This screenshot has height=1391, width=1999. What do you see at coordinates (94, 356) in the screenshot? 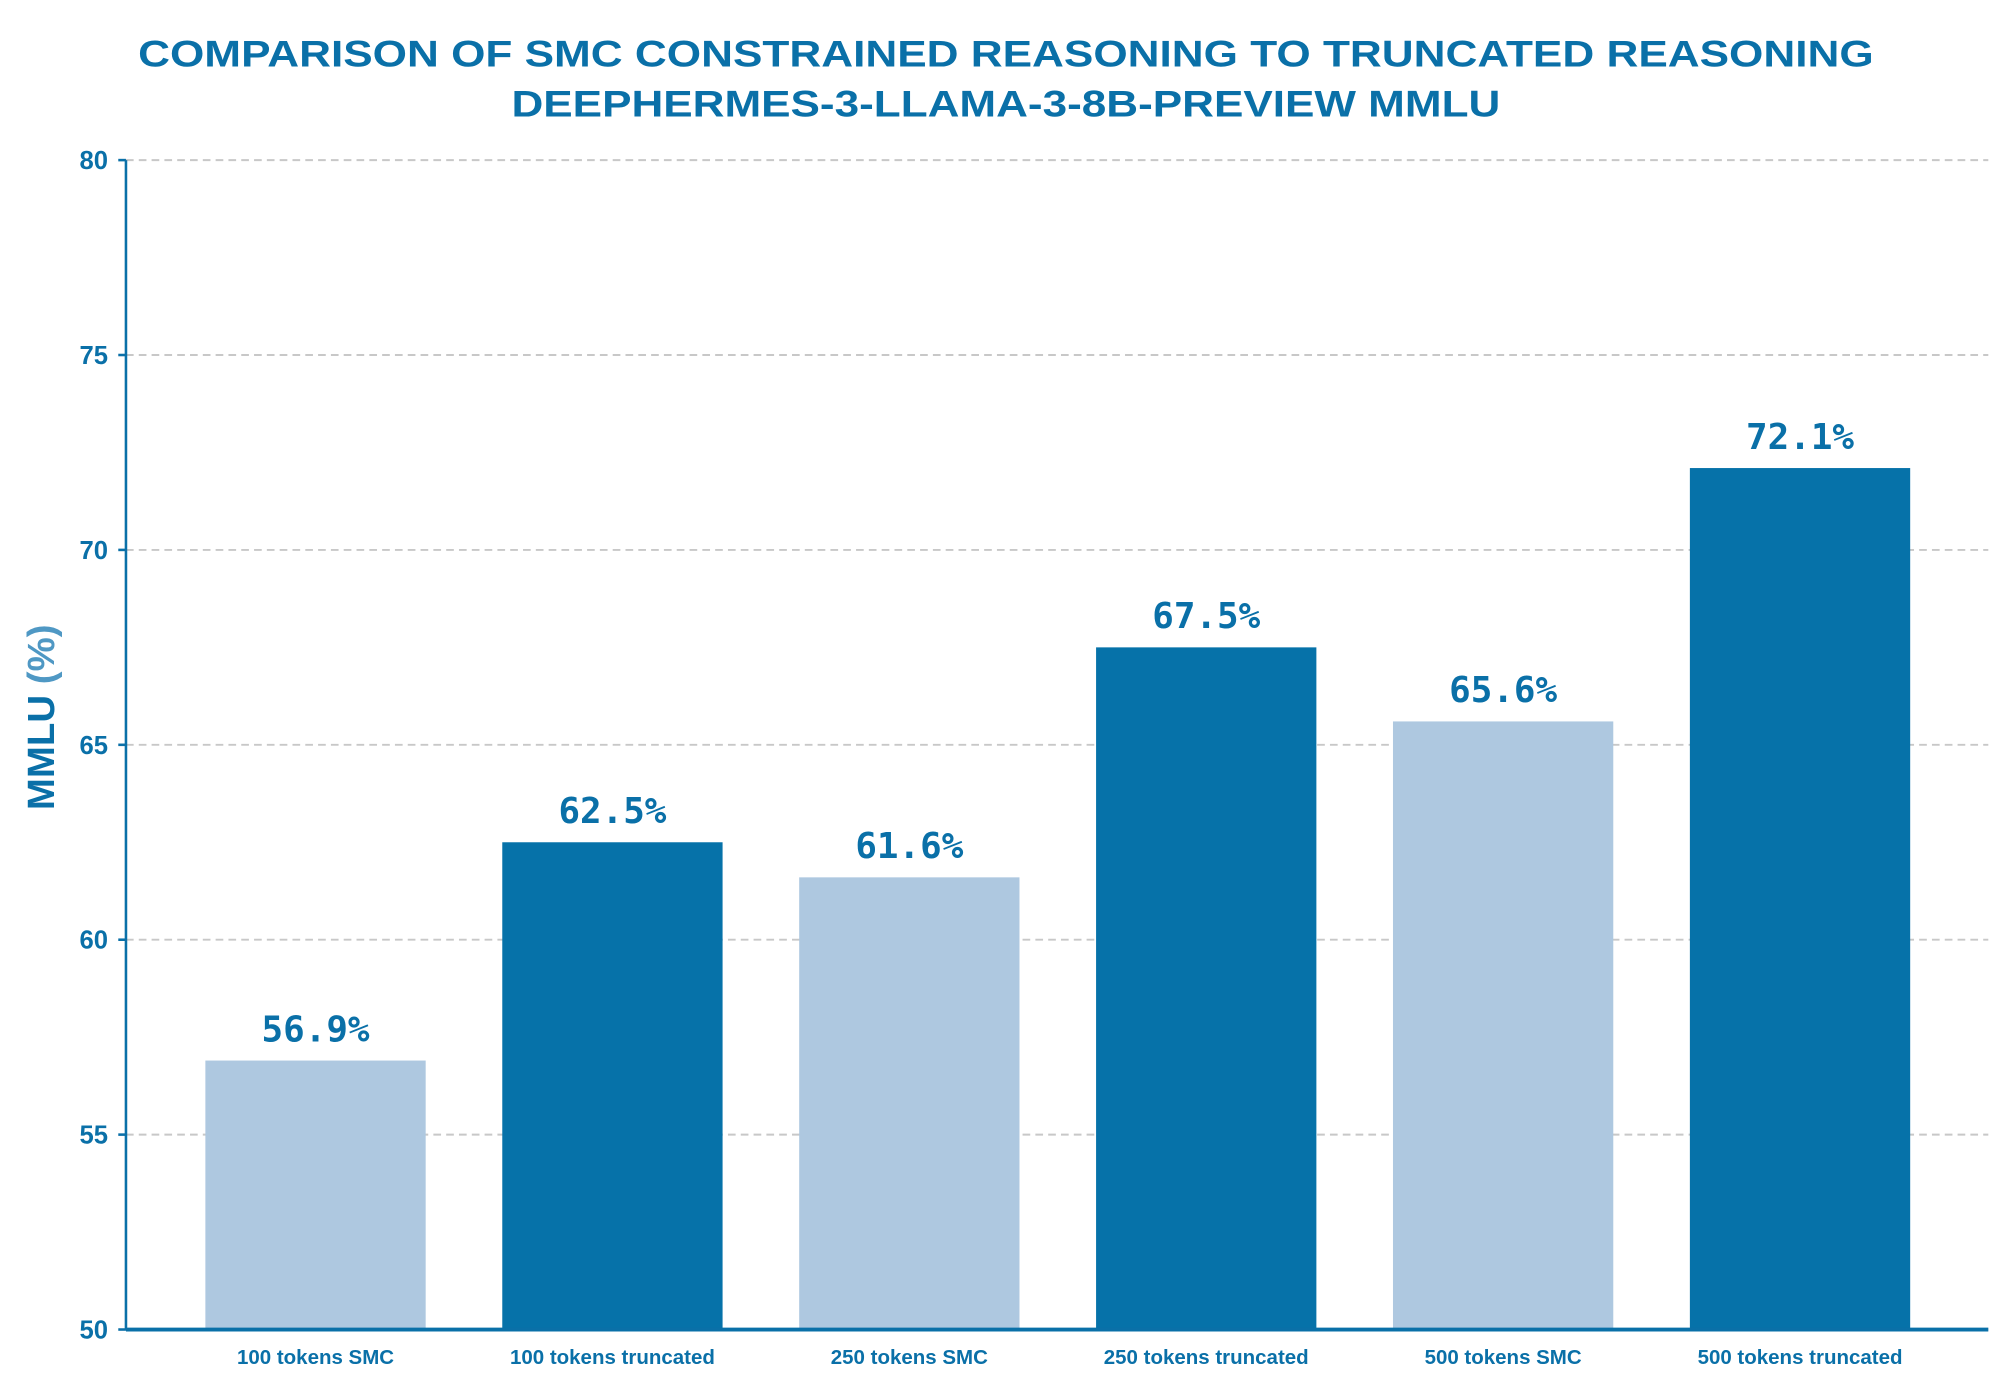
I see `y-tick-label: 75` at bounding box center [94, 356].